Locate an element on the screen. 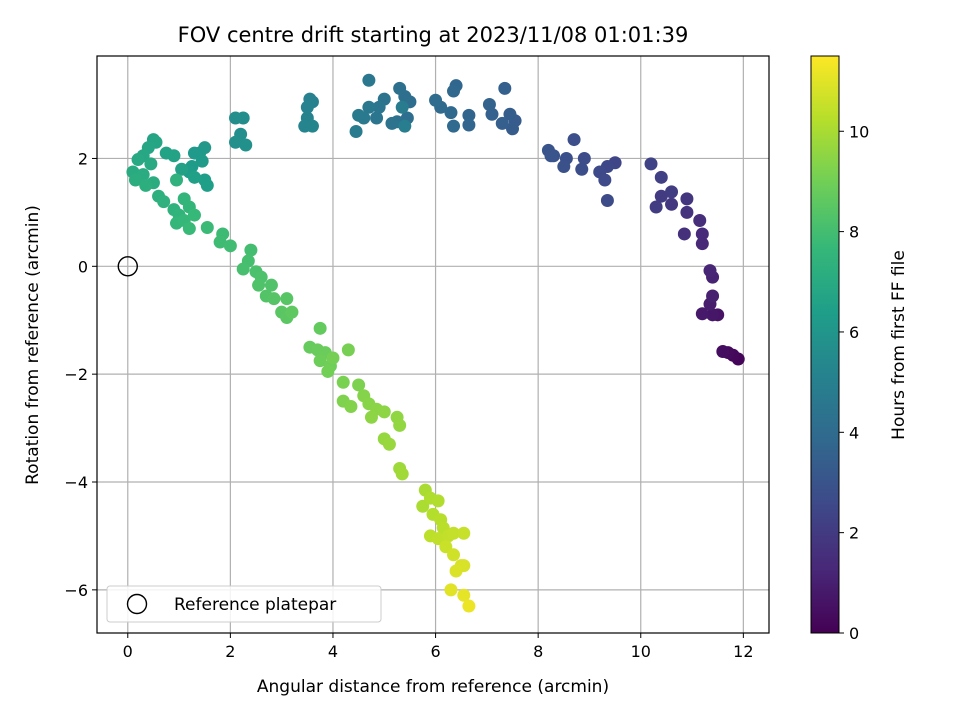 This screenshot has width=960, height=720. y-tick-label: 0 is located at coordinates (83, 266).